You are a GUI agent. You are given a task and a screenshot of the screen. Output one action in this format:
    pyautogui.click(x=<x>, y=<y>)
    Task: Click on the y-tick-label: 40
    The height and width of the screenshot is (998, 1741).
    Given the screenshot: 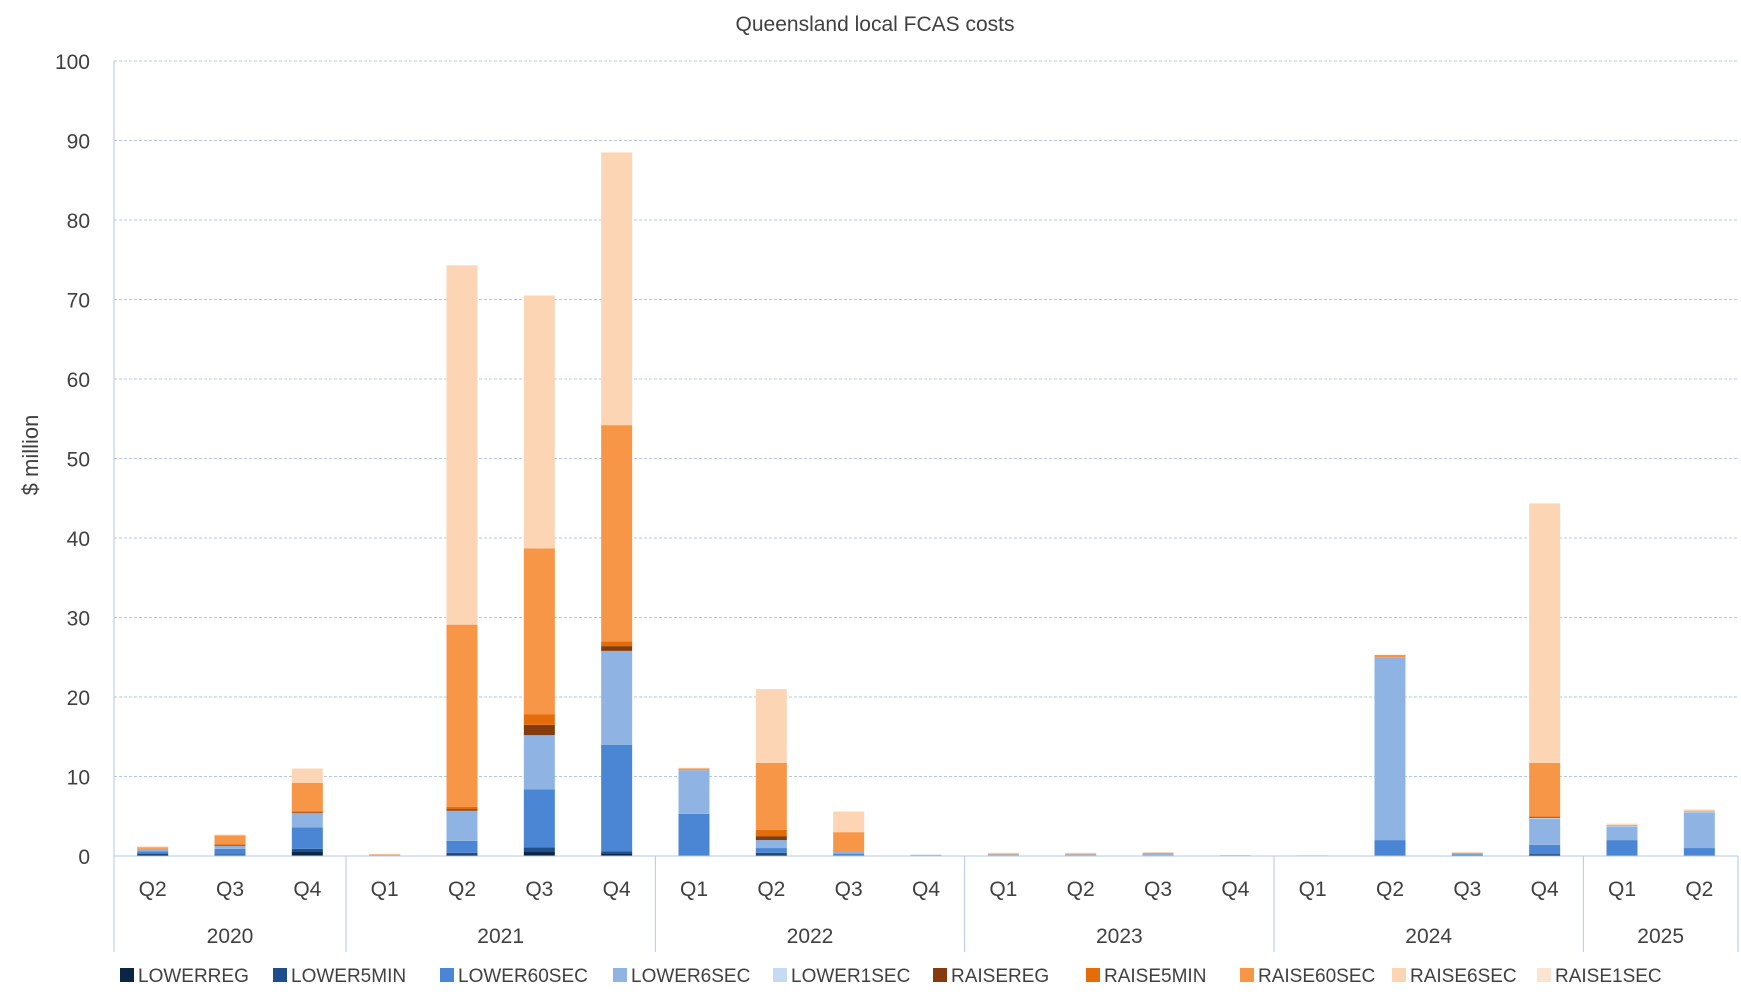 What is the action you would take?
    pyautogui.click(x=78, y=539)
    